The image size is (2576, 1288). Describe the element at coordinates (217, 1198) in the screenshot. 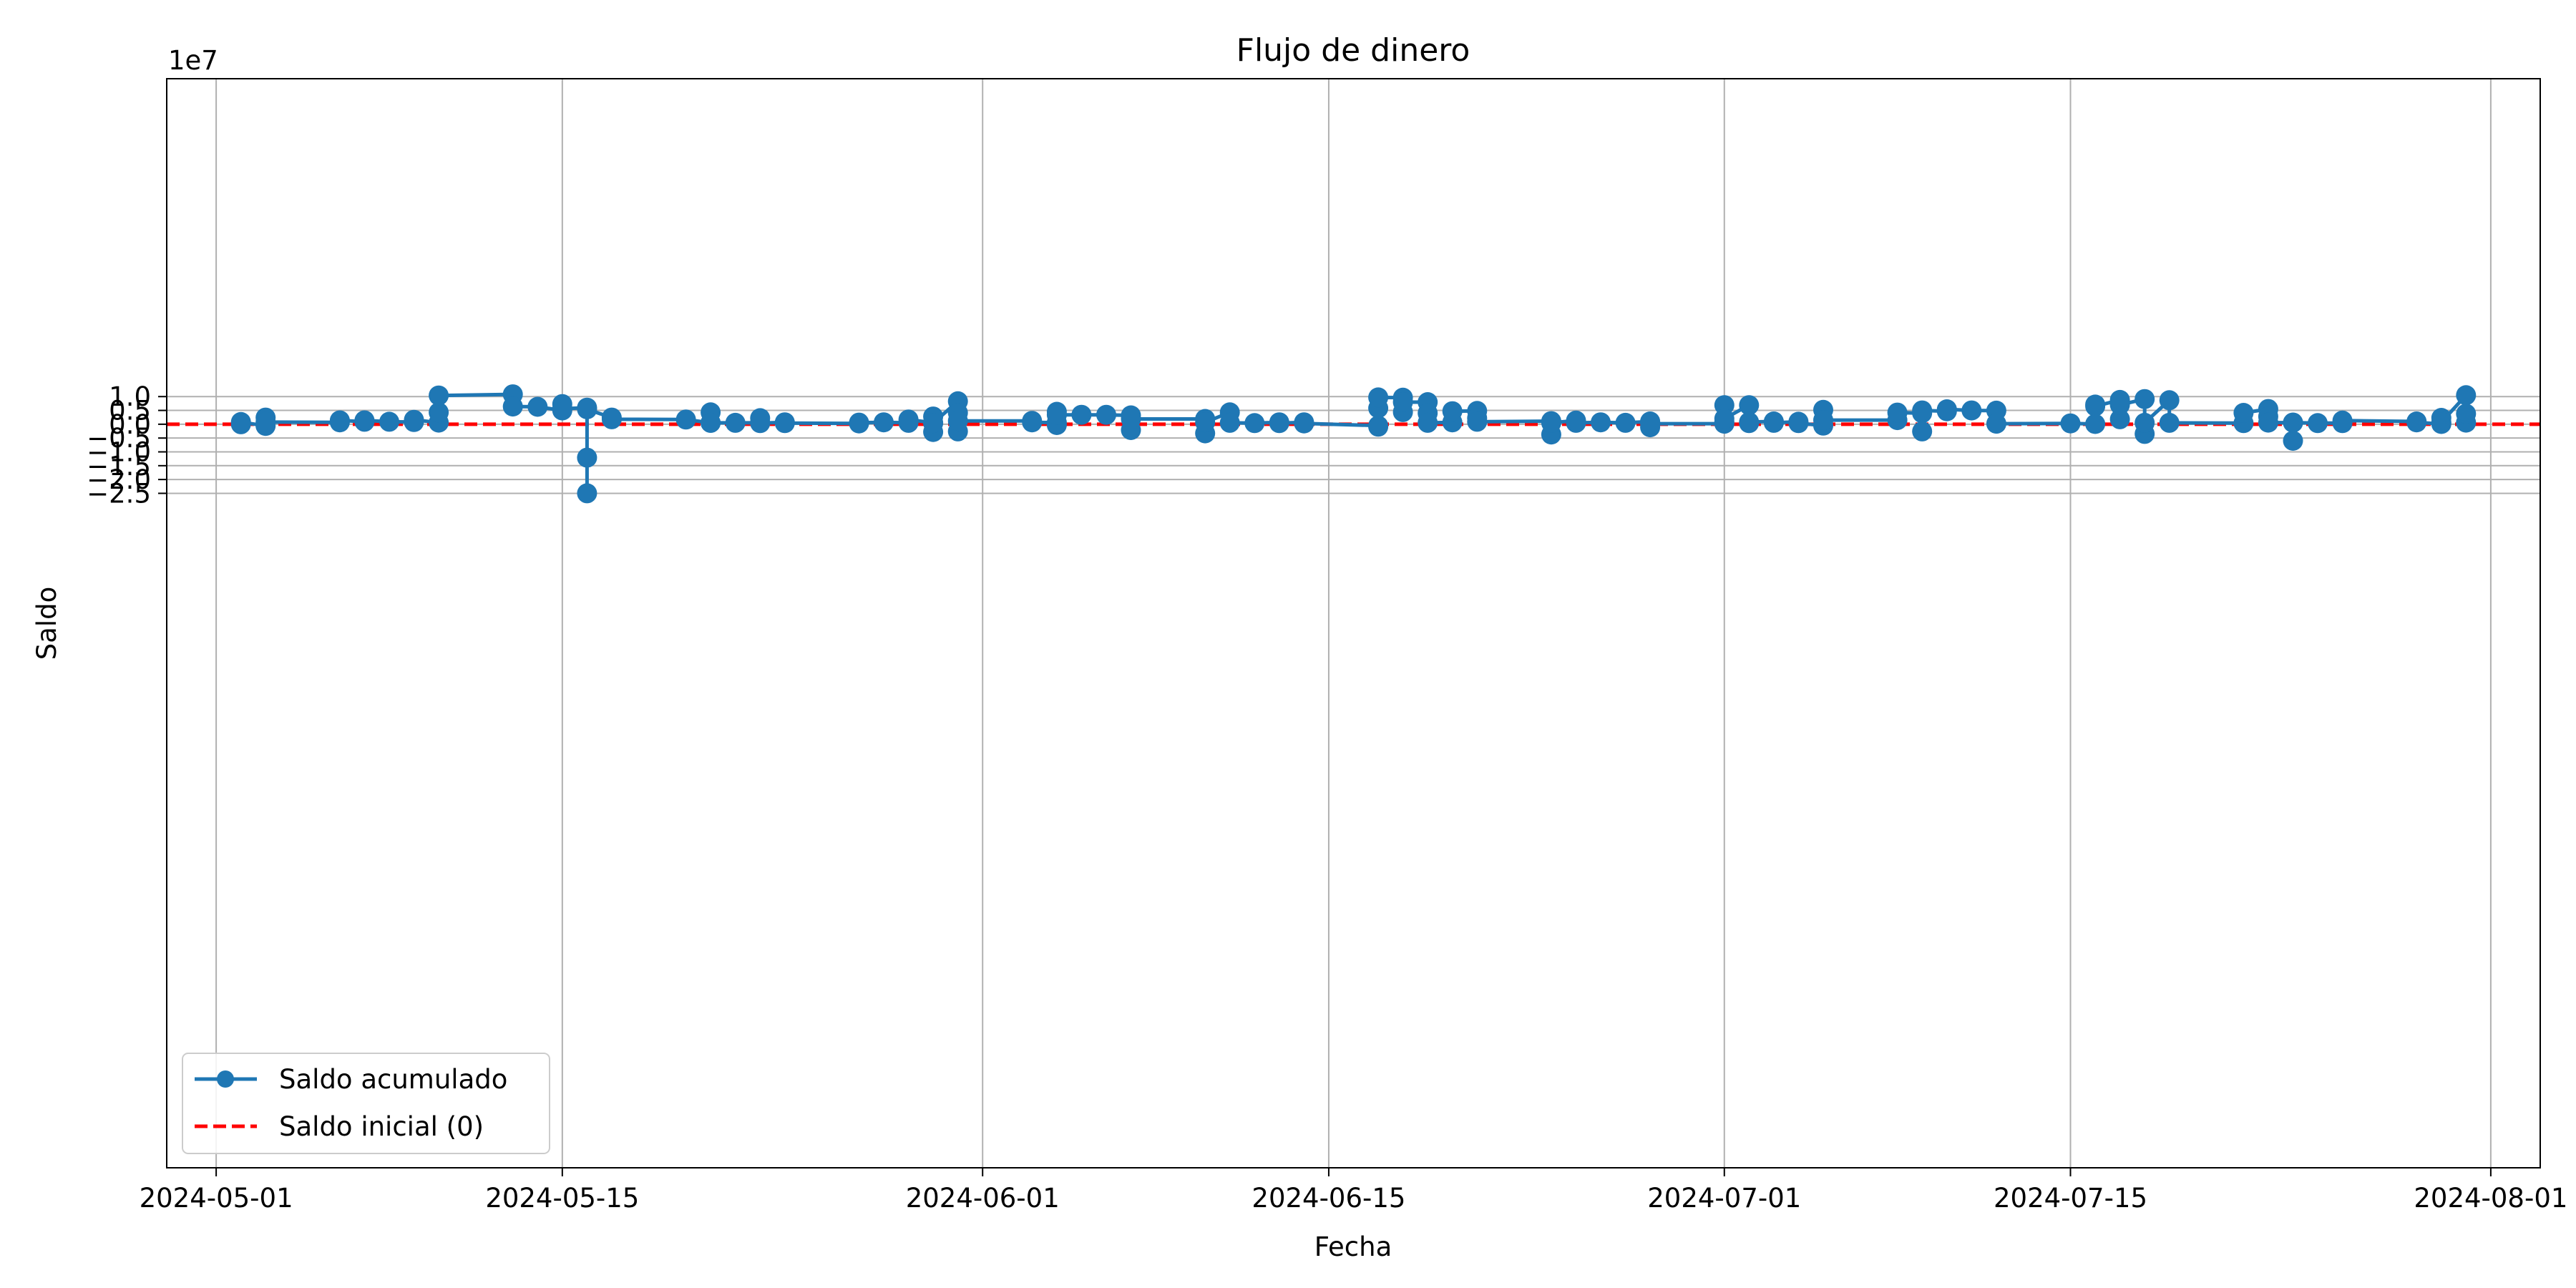

I see `x-tick-label: 2024-05-01` at that location.